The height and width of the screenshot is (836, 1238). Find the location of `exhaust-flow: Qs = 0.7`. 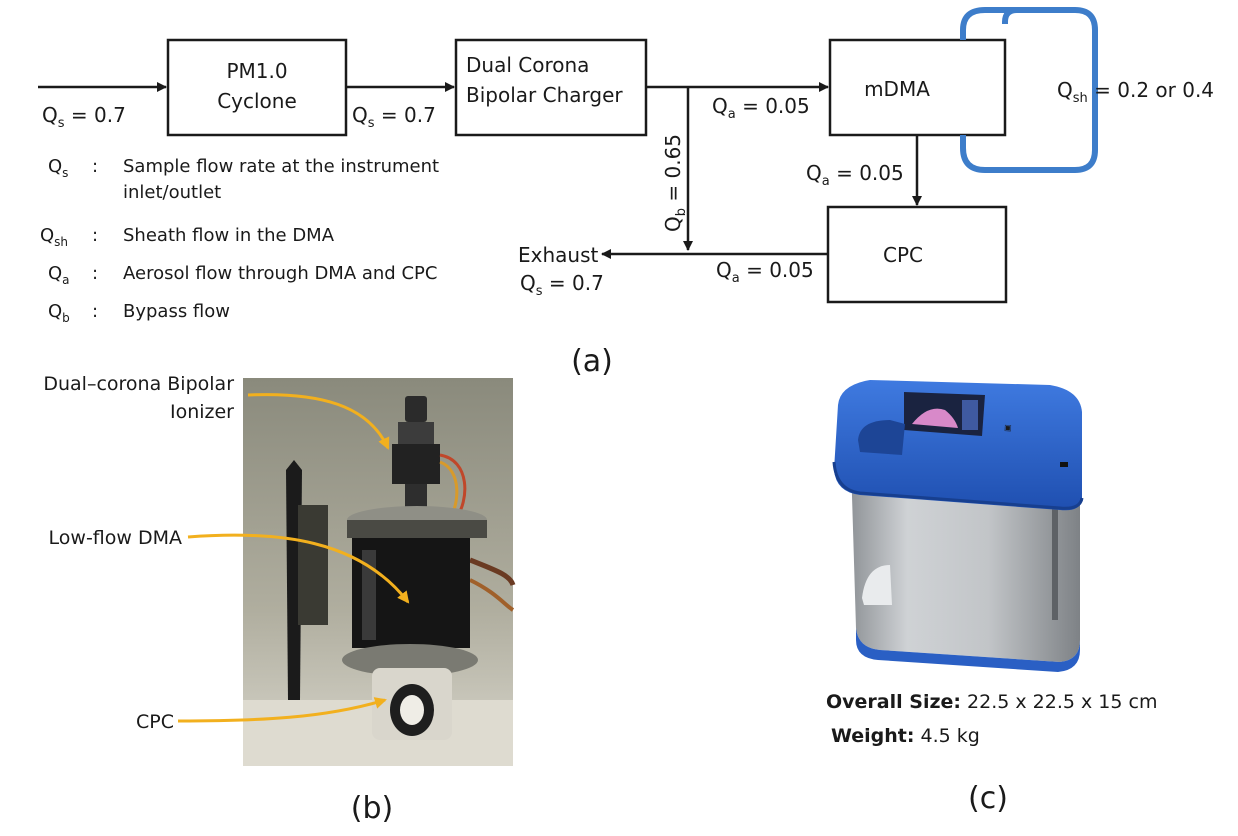

exhaust-flow: Qs = 0.7 is located at coordinates (562, 285).